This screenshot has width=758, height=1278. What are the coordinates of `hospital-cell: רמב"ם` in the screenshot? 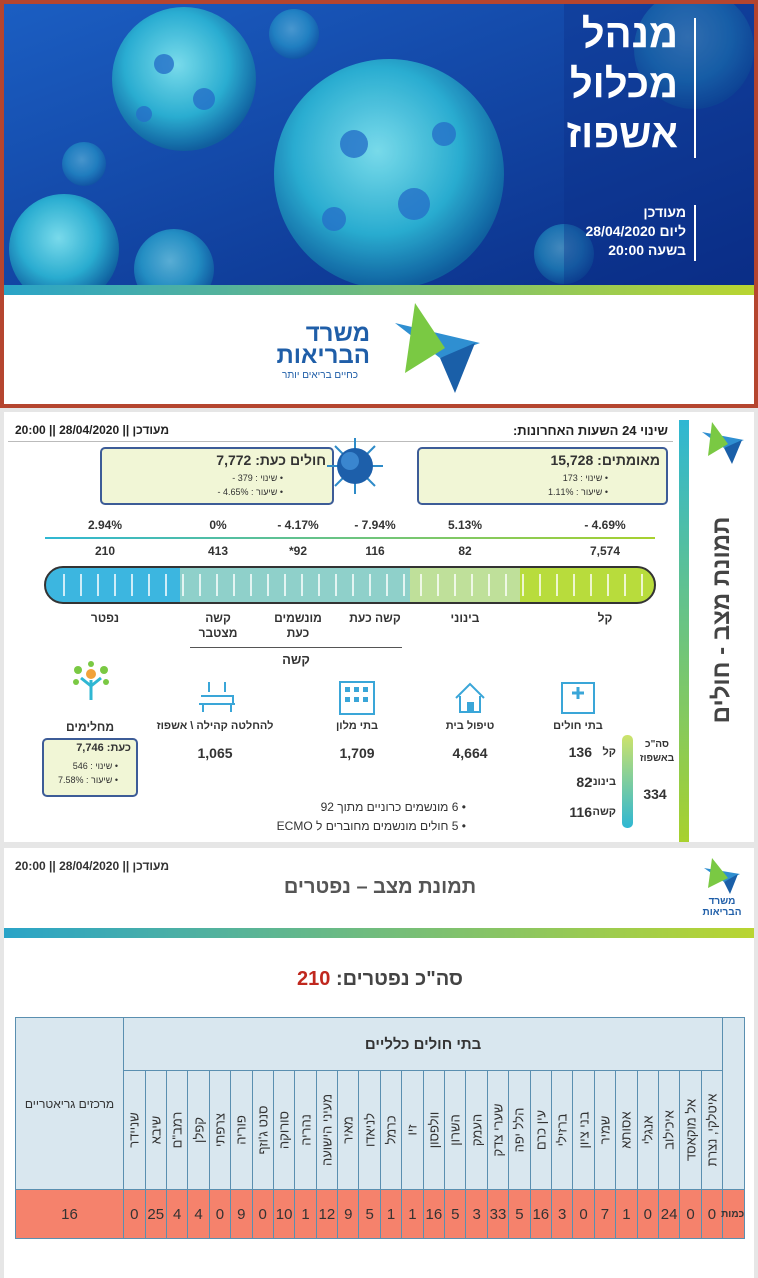 It's located at (177, 1130).